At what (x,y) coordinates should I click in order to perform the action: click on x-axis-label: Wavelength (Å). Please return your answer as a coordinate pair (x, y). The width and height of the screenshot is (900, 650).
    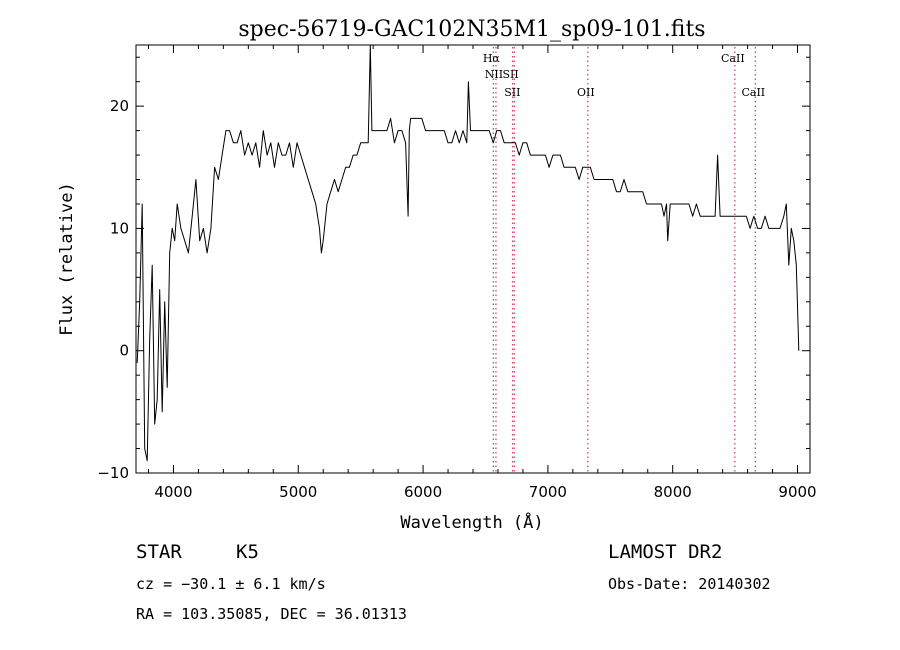
    Looking at the image, I should click on (471, 522).